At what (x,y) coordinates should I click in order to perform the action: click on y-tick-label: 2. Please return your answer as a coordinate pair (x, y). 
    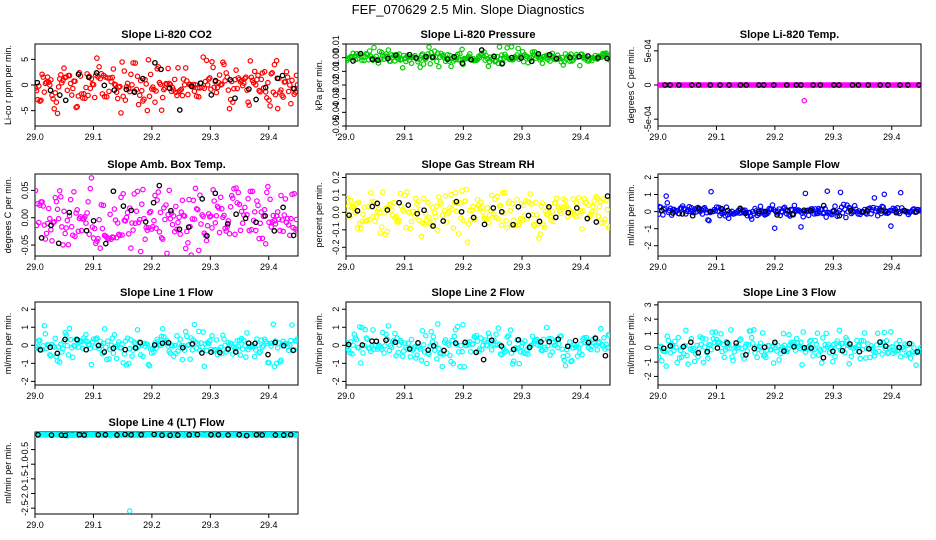
    Looking at the image, I should click on (25, 309).